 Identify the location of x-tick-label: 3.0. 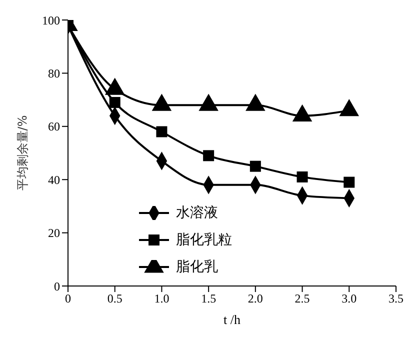
(349, 299).